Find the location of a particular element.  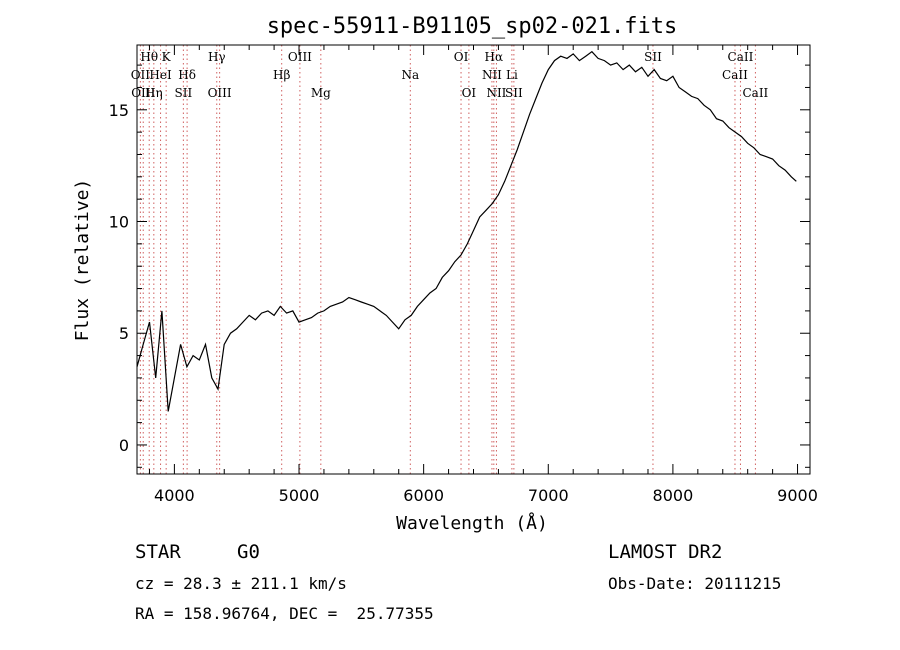

survey-name: LAMOST DR2 is located at coordinates (665, 552).